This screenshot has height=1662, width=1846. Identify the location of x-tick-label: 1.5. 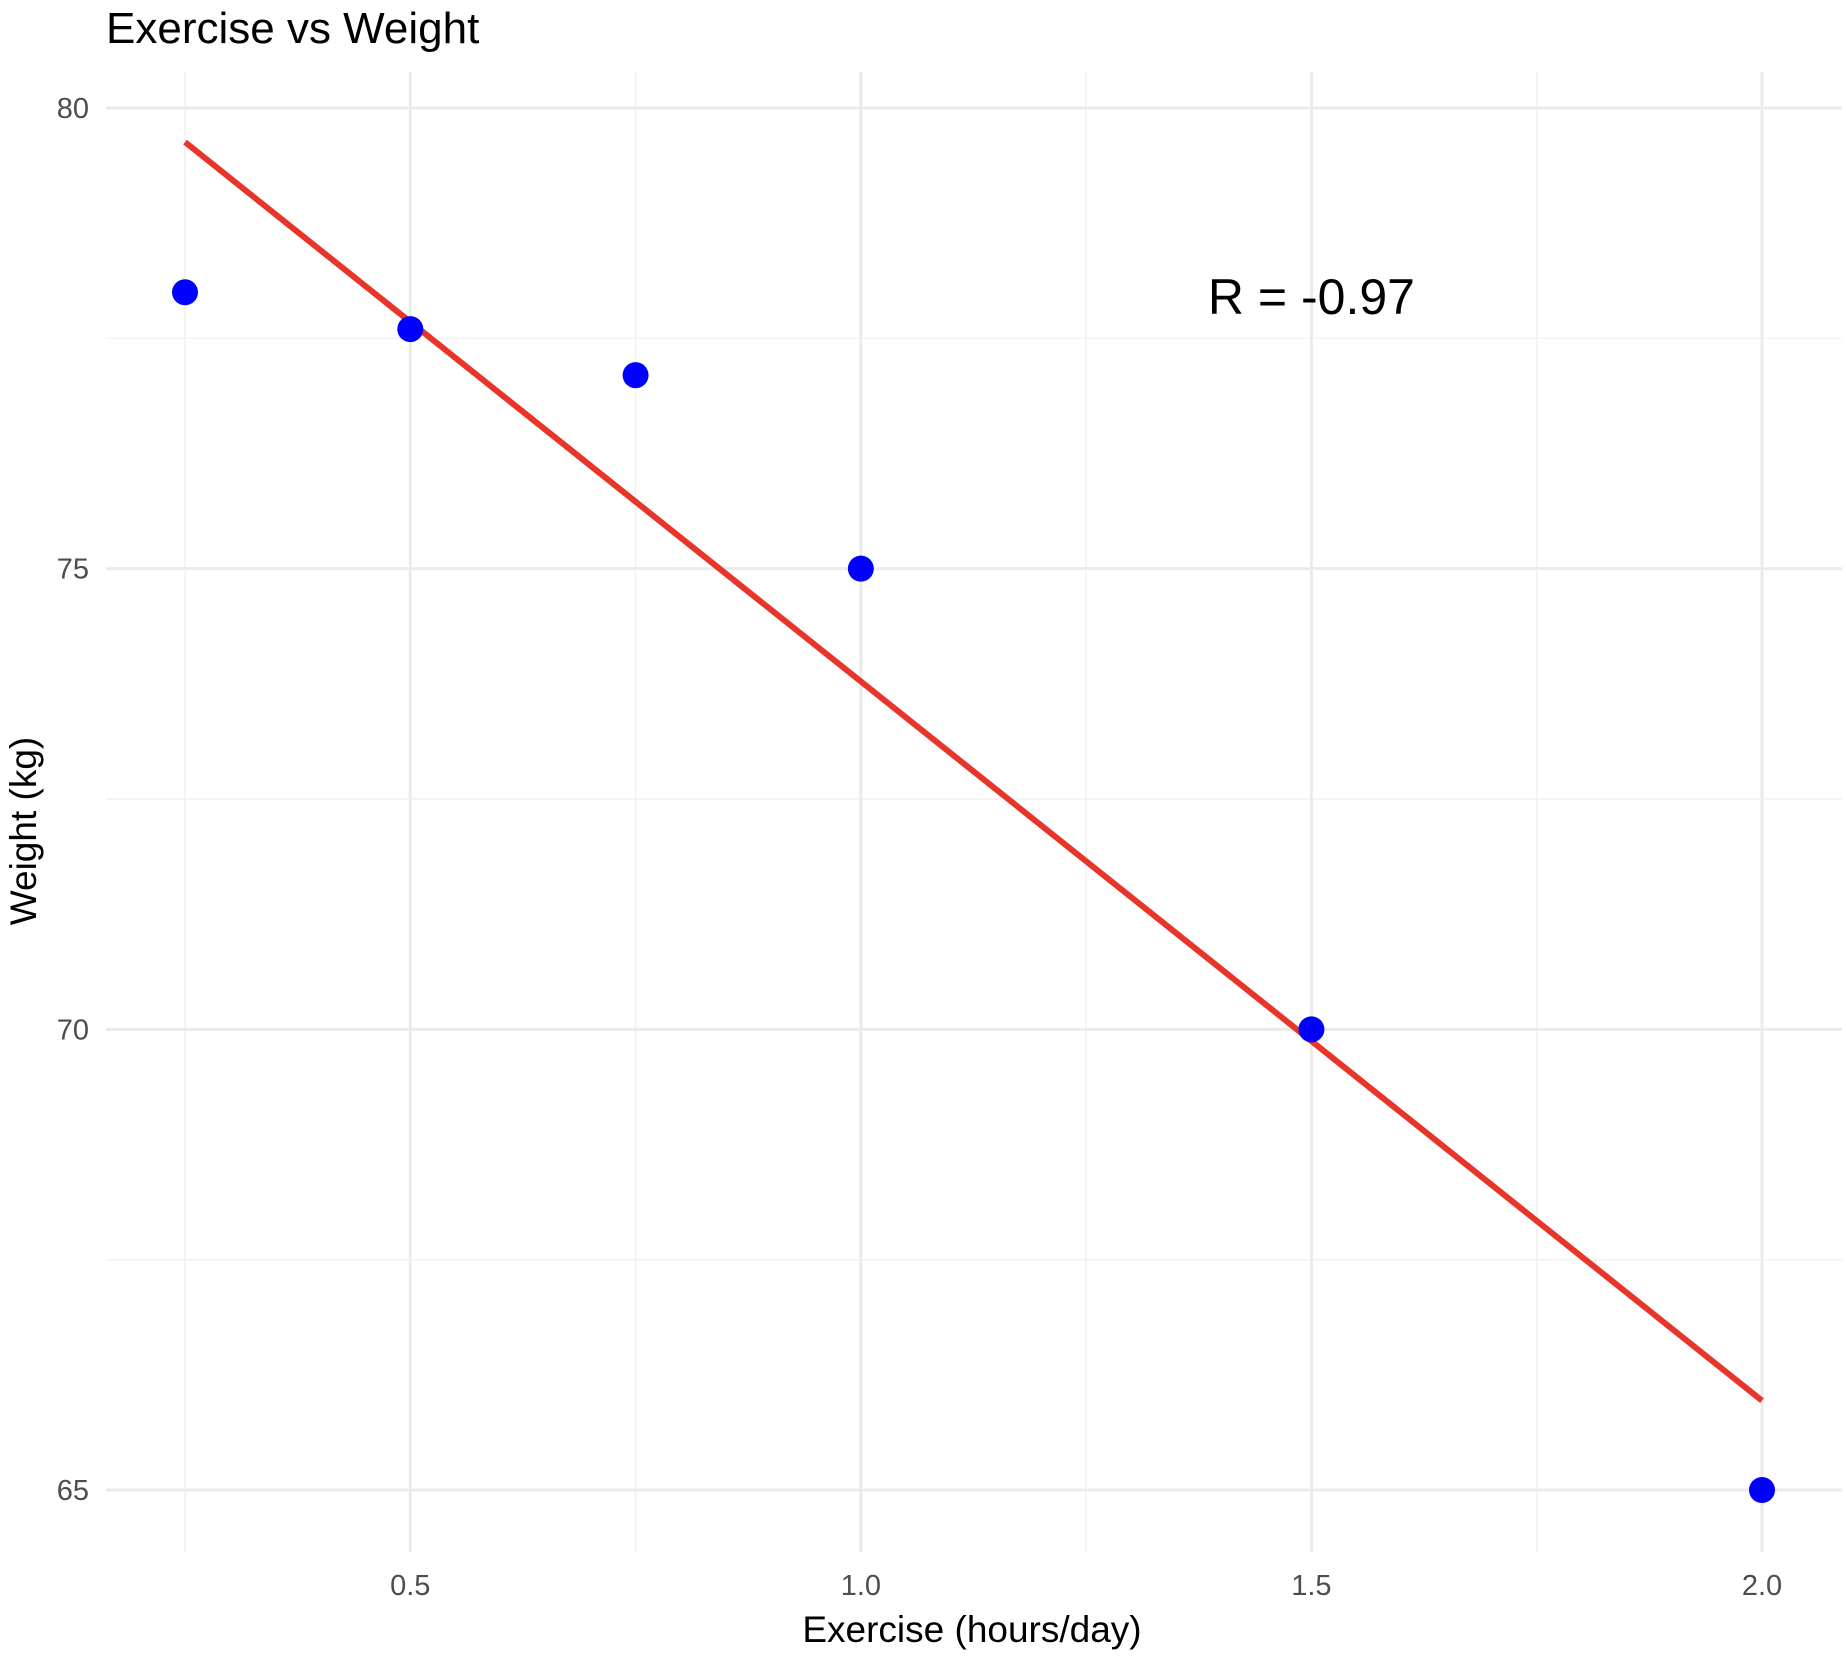
(1311, 1586).